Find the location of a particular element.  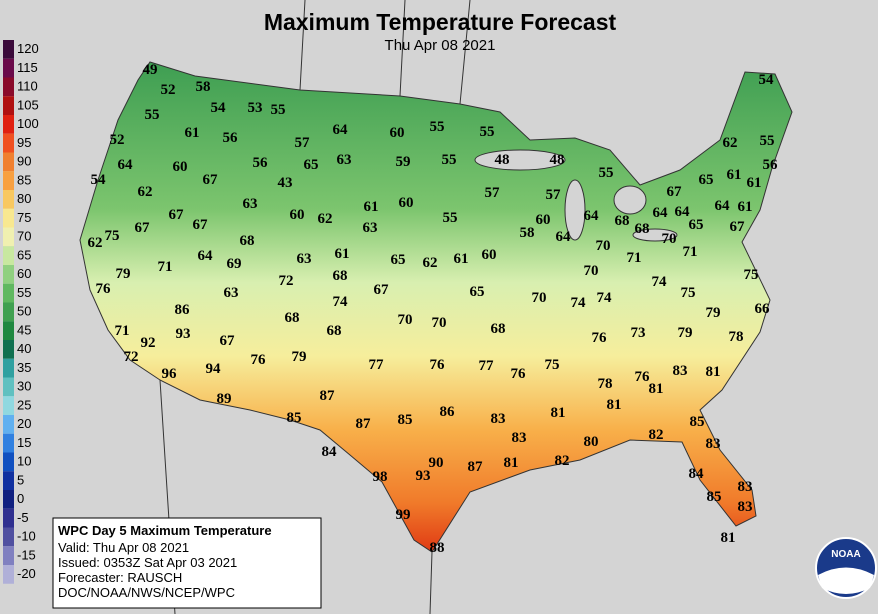

temperature: 98 is located at coordinates (380, 477).